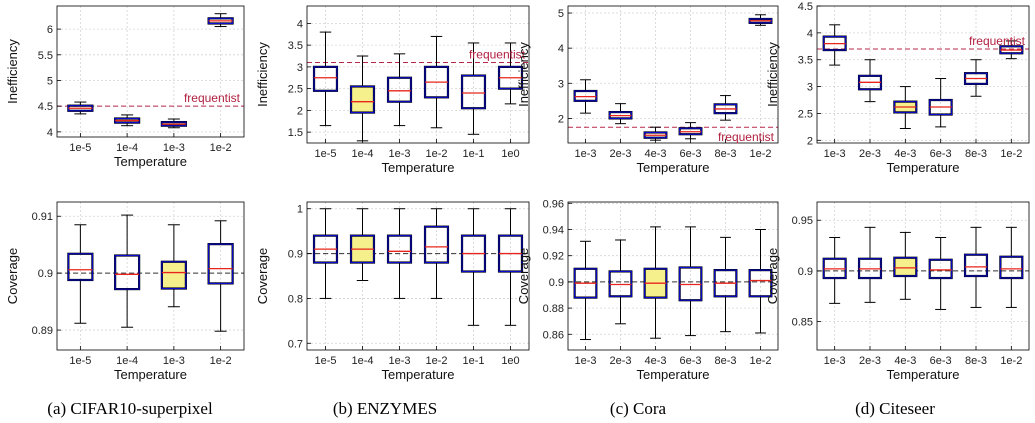 This screenshot has height=423, width=1035. Describe the element at coordinates (130, 408) in the screenshot. I see `caption-a: (a) CIFAR10-superpixel` at that location.